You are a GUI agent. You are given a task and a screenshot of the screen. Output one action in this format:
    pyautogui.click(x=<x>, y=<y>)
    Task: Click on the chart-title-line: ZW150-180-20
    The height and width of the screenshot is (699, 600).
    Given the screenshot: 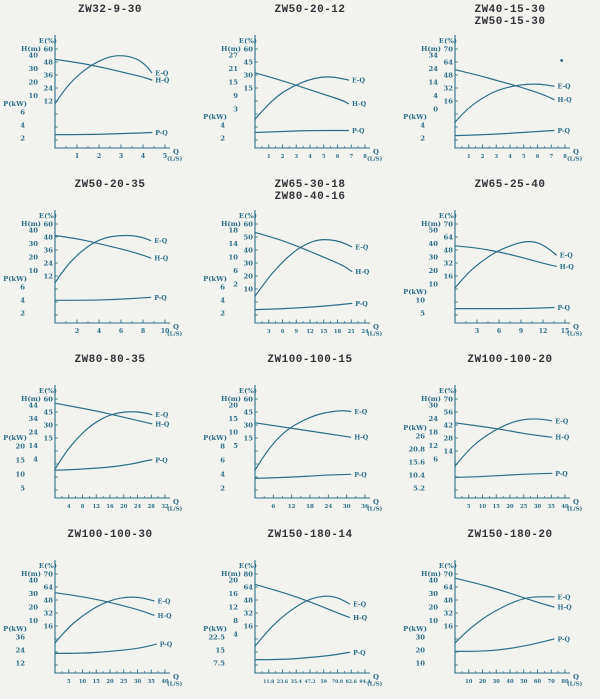 What is the action you would take?
    pyautogui.click(x=510, y=535)
    